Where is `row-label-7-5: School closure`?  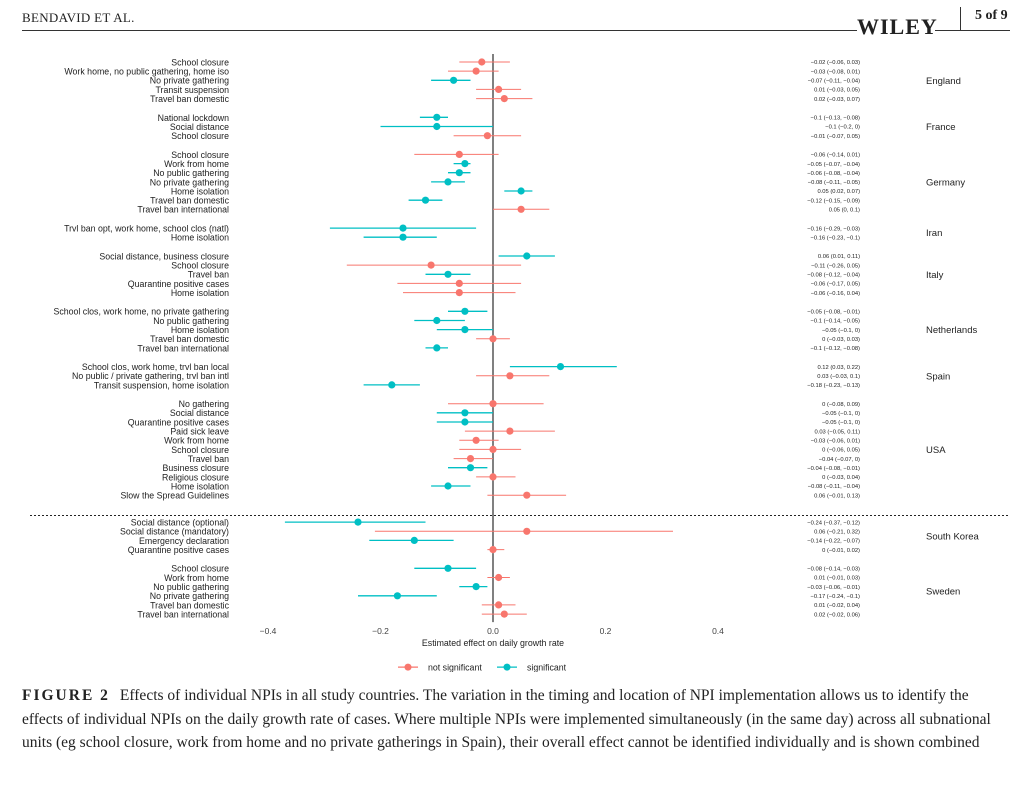 row-label-7-5: School closure is located at coordinates (200, 450).